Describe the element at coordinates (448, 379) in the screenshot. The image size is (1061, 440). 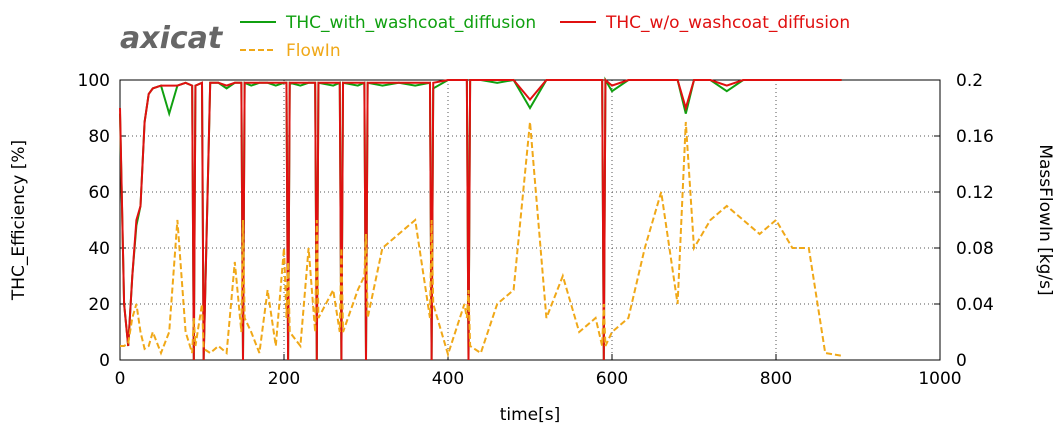
I see `x-tick-label: 400` at that location.